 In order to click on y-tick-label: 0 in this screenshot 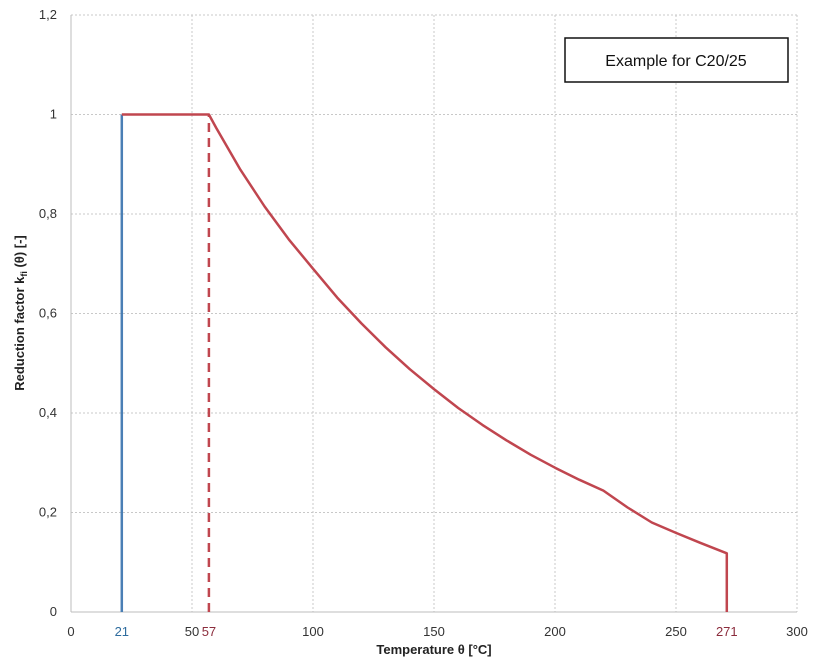, I will do `click(53, 611)`.